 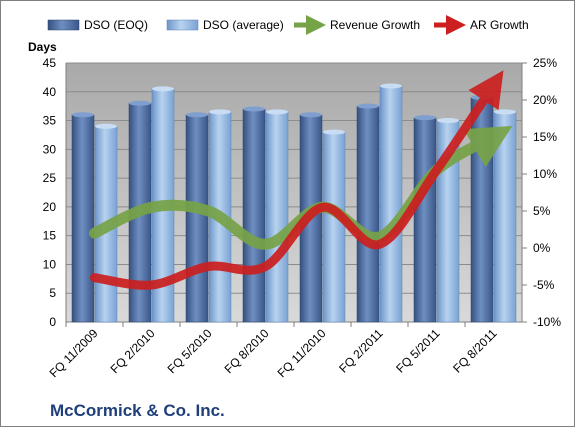 What do you see at coordinates (545, 137) in the screenshot?
I see `y2-tick-label: 15%` at bounding box center [545, 137].